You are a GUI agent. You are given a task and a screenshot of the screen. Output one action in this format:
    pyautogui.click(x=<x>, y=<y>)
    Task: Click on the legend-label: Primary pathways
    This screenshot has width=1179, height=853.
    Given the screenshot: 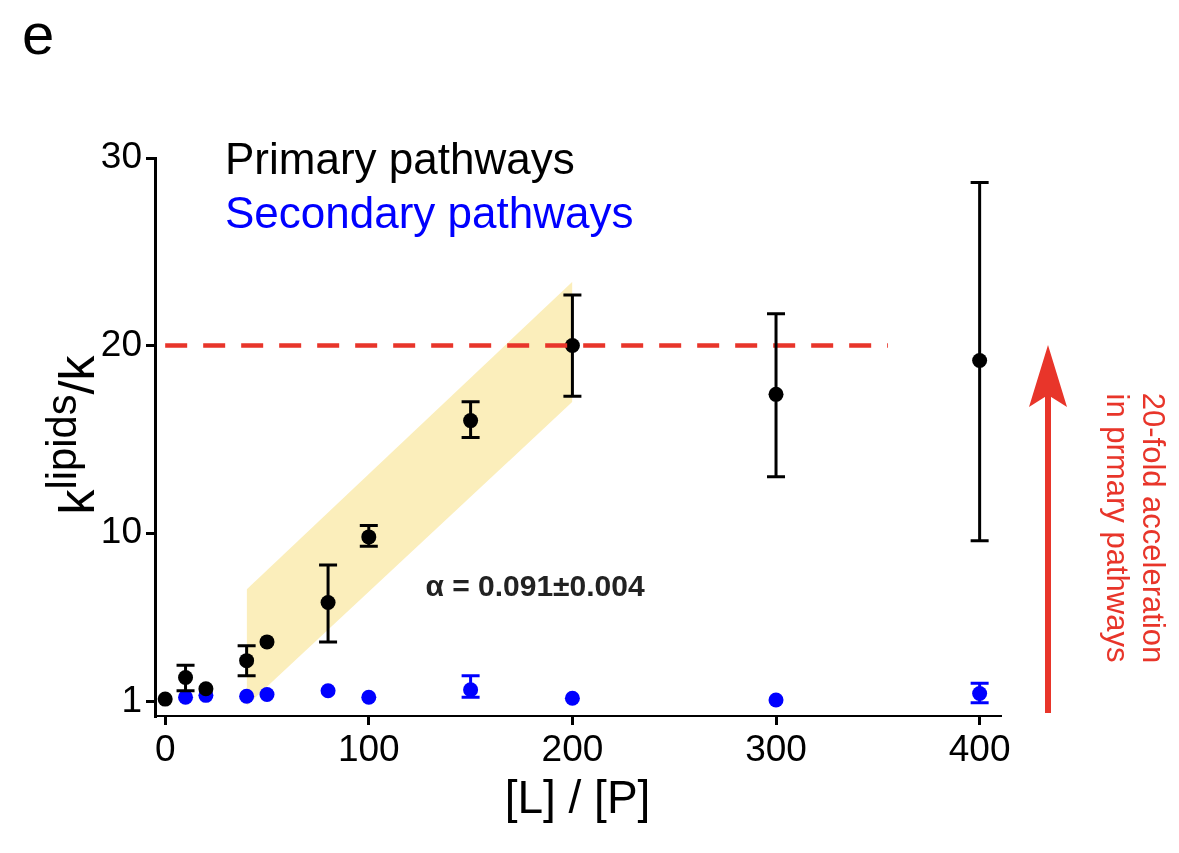 What is the action you would take?
    pyautogui.click(x=400, y=159)
    